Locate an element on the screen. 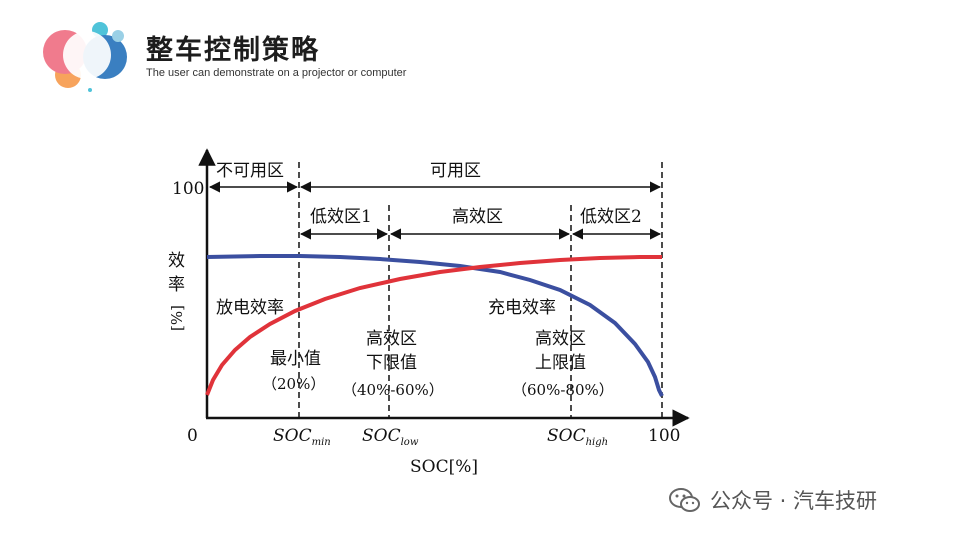 This screenshot has width=956, height=538. lower-limit-line3: （40%-60%） is located at coordinates (393, 390).